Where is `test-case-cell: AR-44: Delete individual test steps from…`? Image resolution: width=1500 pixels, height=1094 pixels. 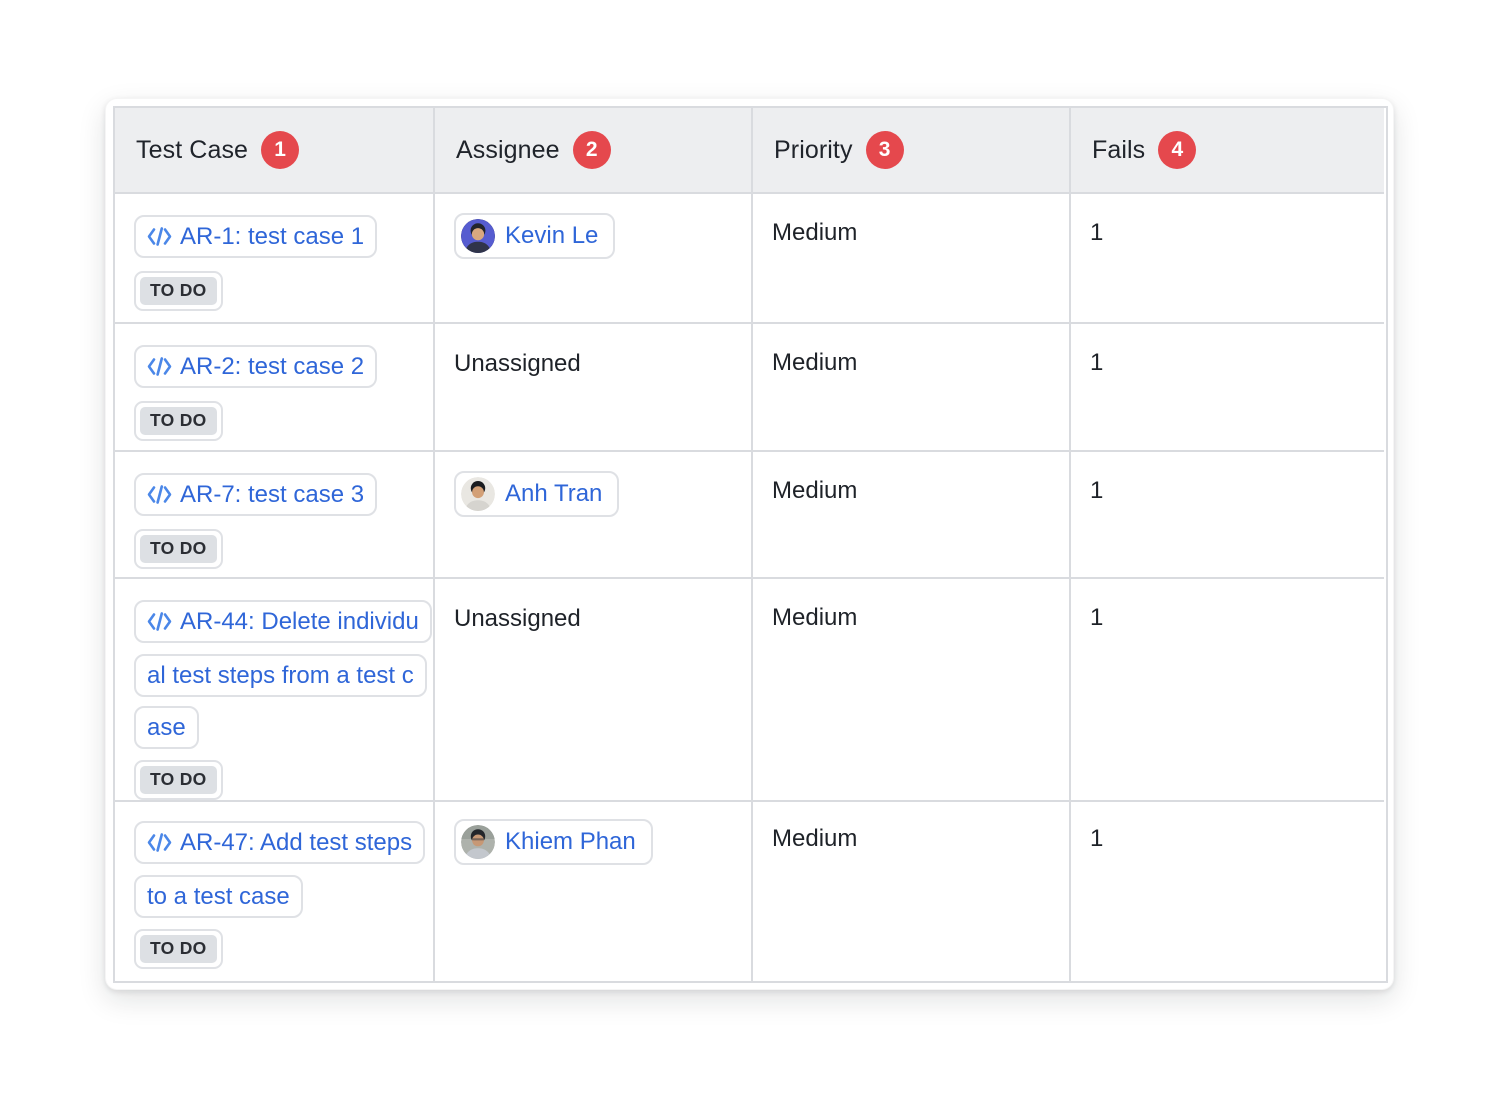 test-case-cell: AR-44: Delete individual test steps from… is located at coordinates (275, 690).